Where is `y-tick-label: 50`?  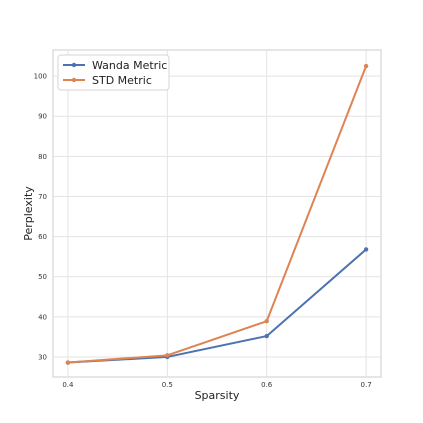 y-tick-label: 50 is located at coordinates (42, 277).